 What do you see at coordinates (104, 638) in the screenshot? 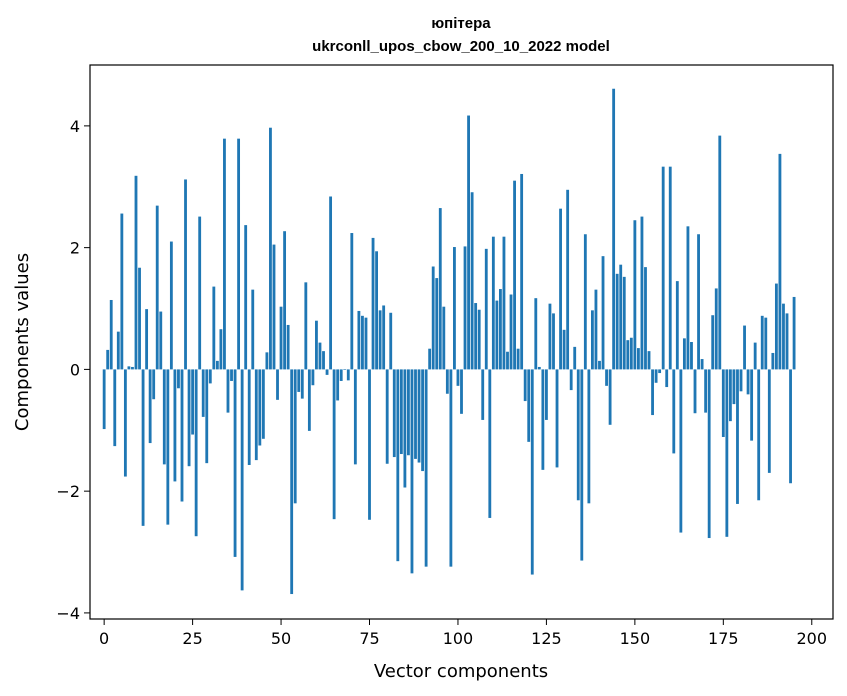
I see `x-tick-label: 0` at bounding box center [104, 638].